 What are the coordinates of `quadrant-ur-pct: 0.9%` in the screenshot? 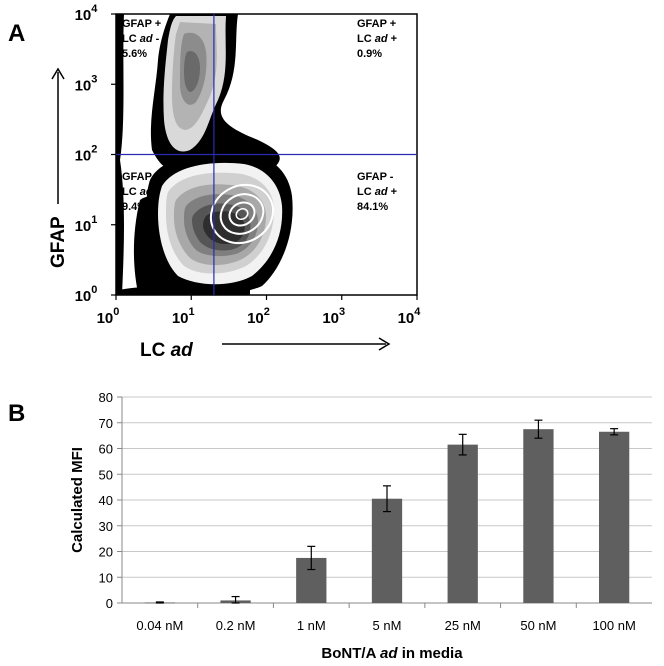 It's located at (369, 54).